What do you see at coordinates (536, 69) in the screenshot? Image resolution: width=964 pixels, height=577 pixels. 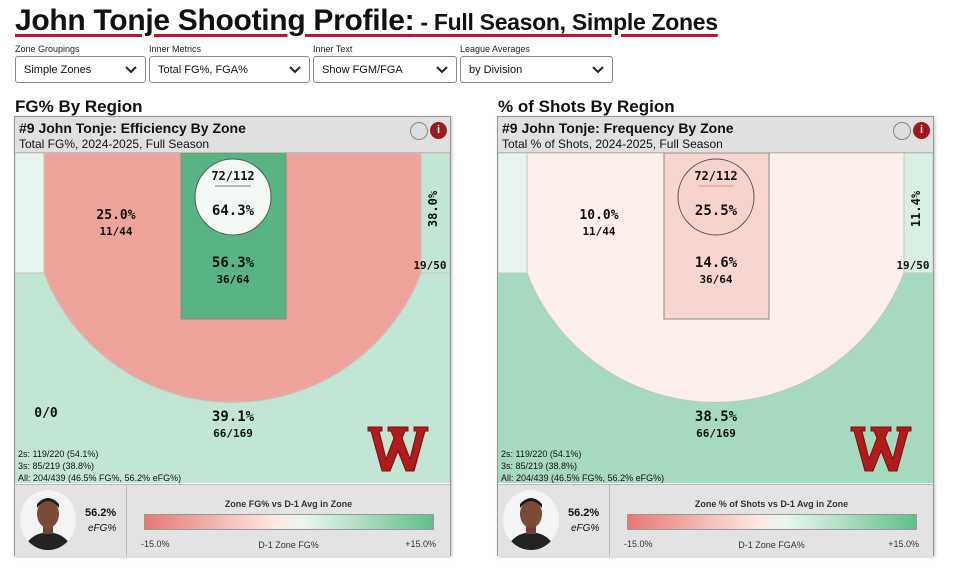 I see `league-averages-select: by Division` at bounding box center [536, 69].